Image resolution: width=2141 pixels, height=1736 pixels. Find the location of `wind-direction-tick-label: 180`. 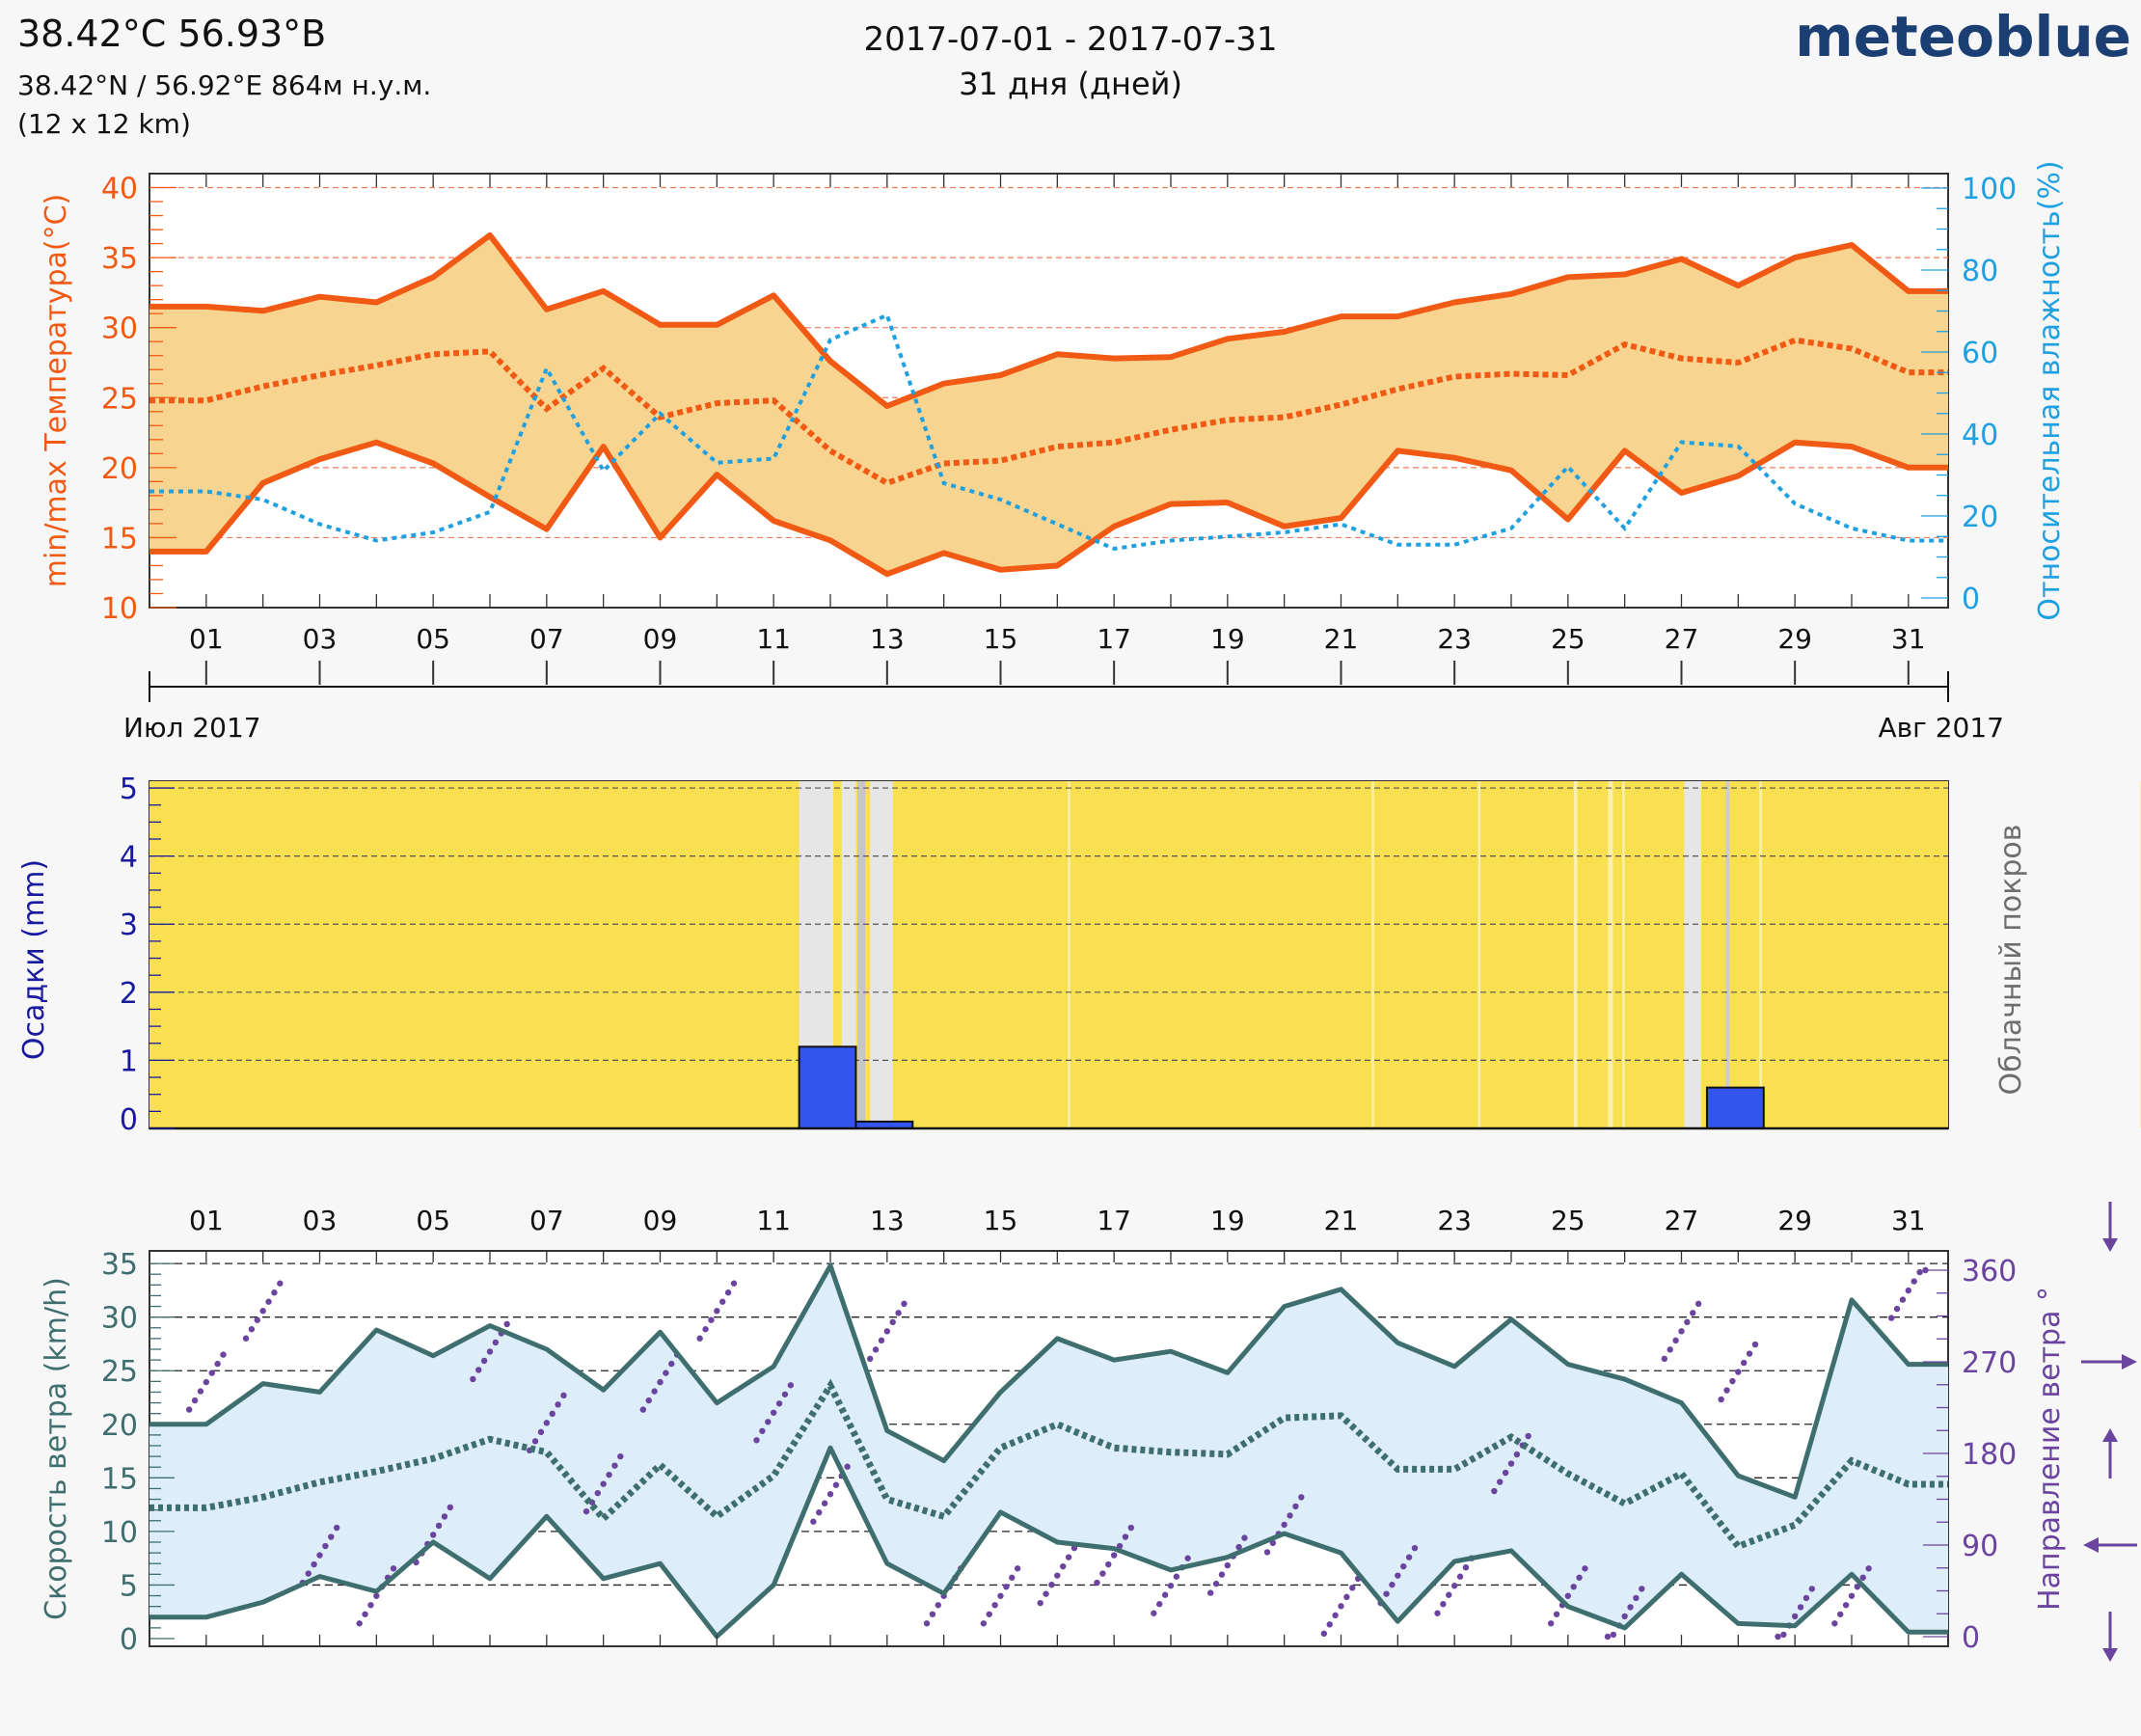

wind-direction-tick-label: 180 is located at coordinates (1989, 1455).